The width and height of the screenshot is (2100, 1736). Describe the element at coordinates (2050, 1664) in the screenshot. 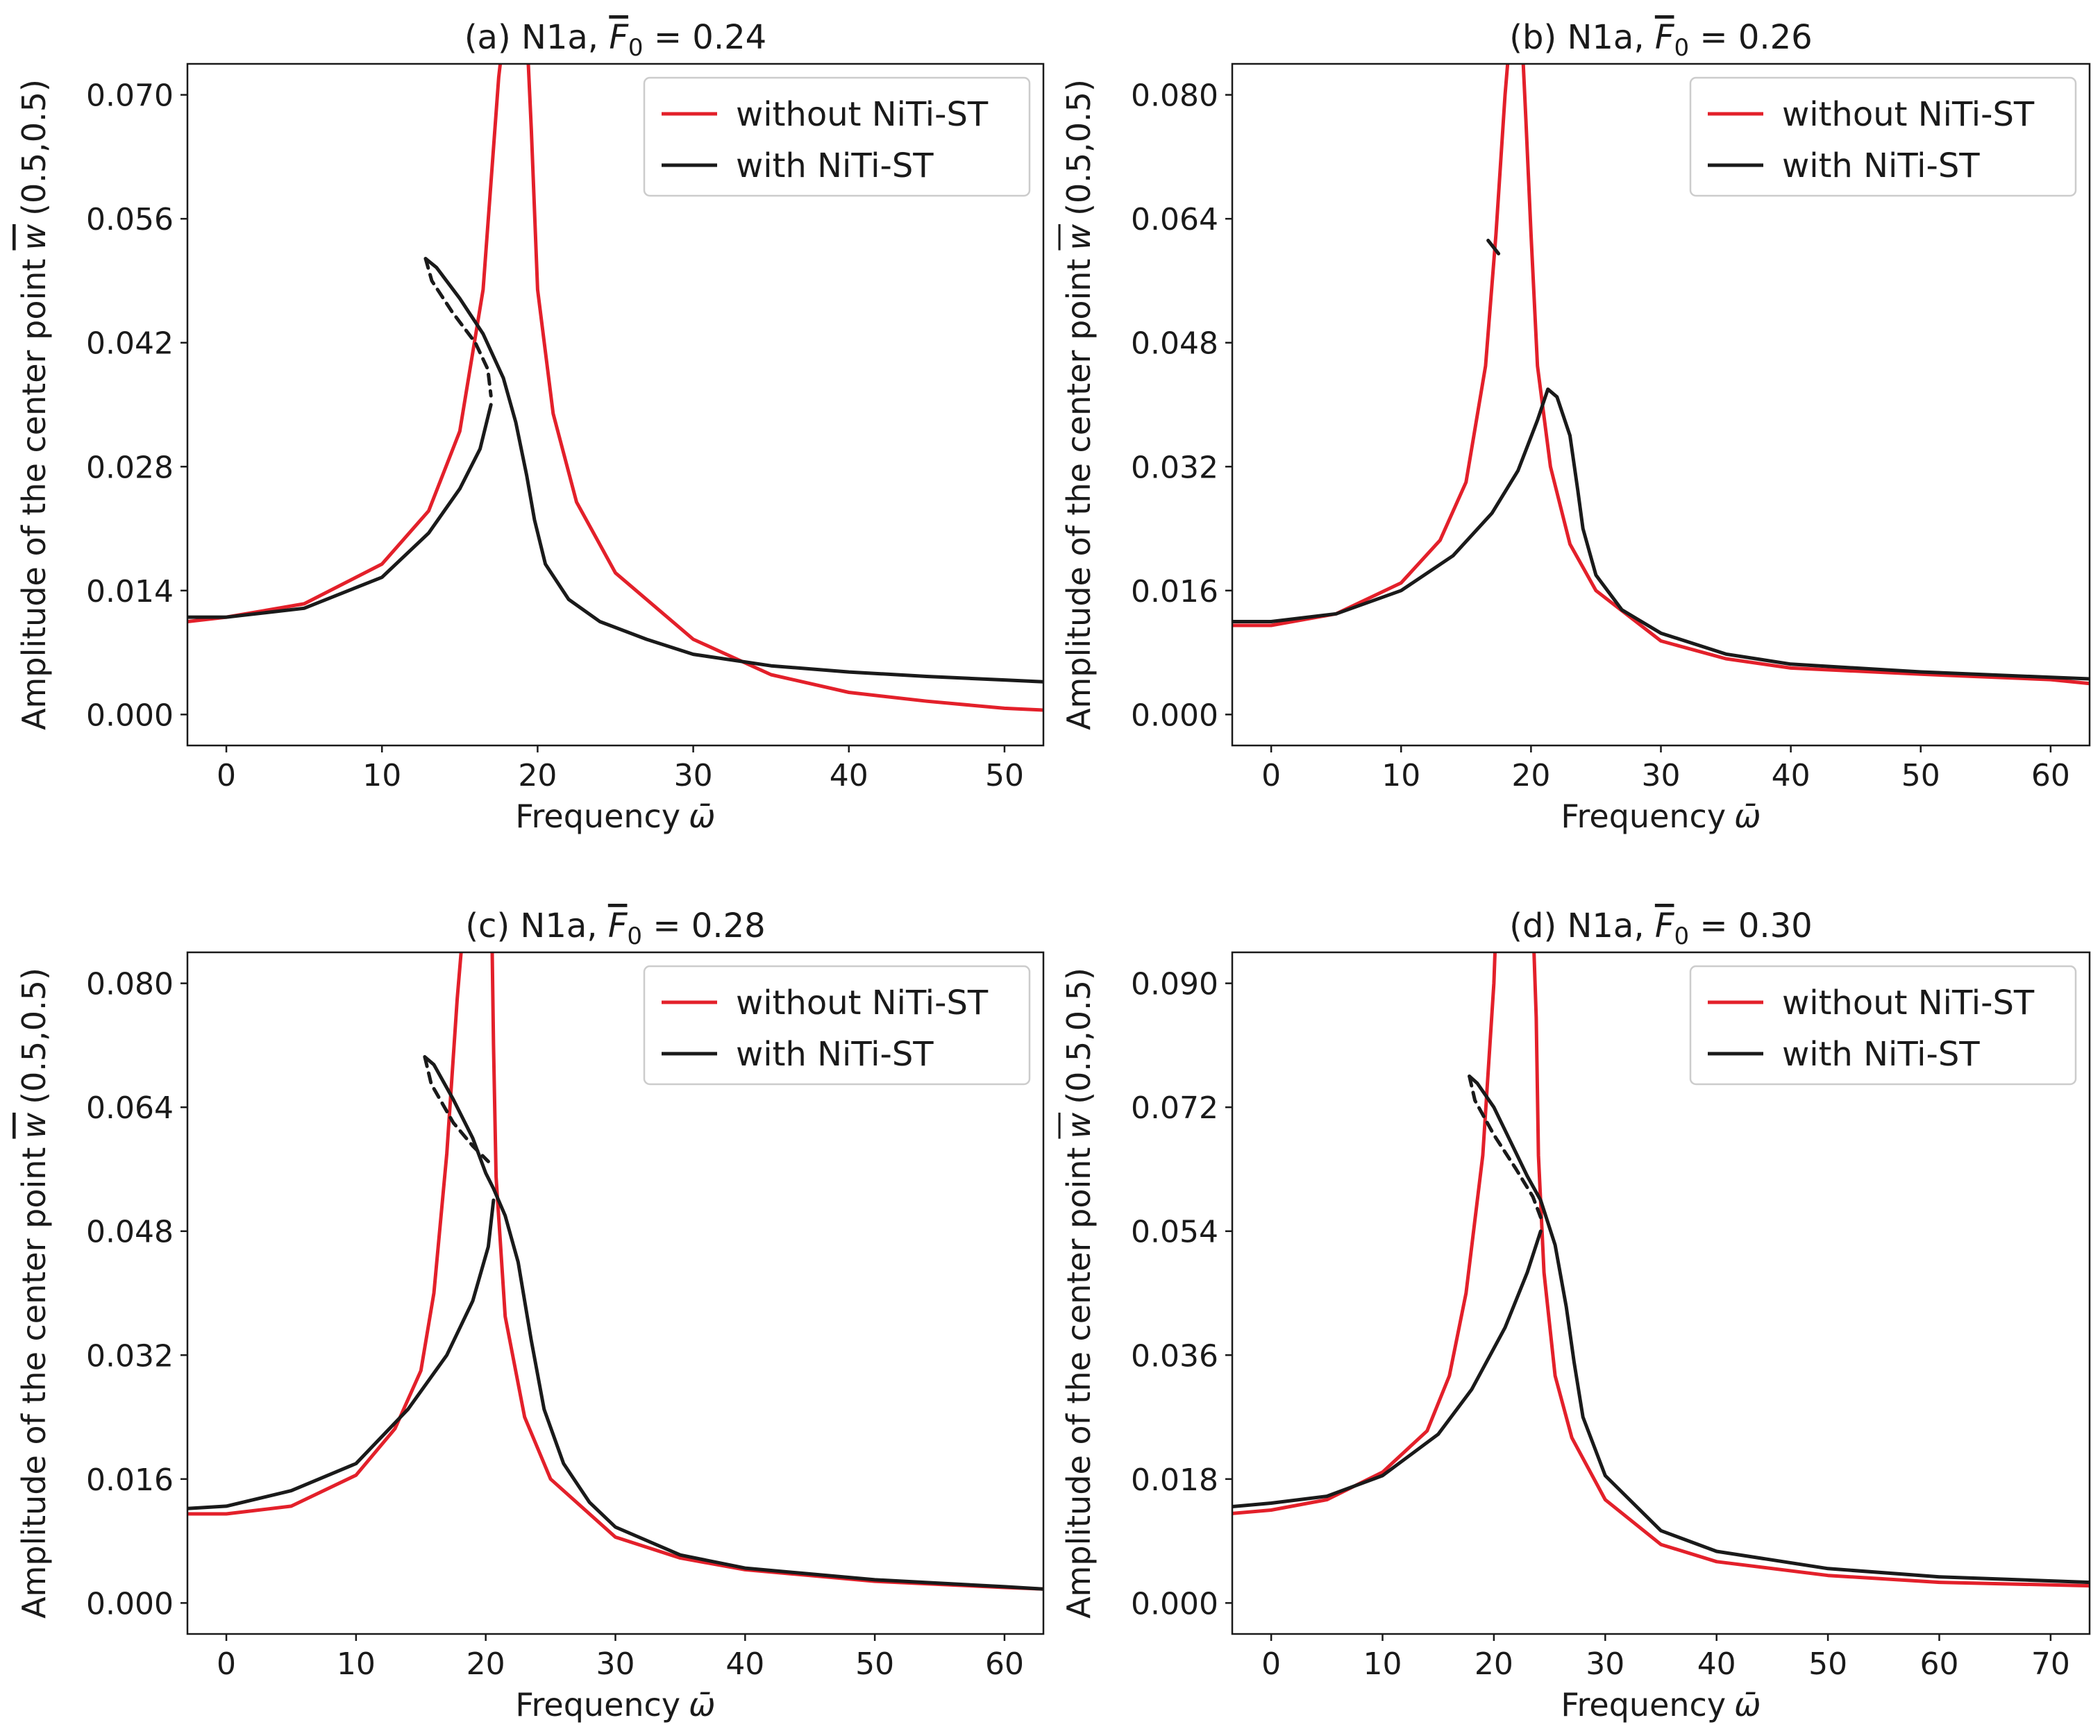

I see `x-tick-label: 70` at that location.